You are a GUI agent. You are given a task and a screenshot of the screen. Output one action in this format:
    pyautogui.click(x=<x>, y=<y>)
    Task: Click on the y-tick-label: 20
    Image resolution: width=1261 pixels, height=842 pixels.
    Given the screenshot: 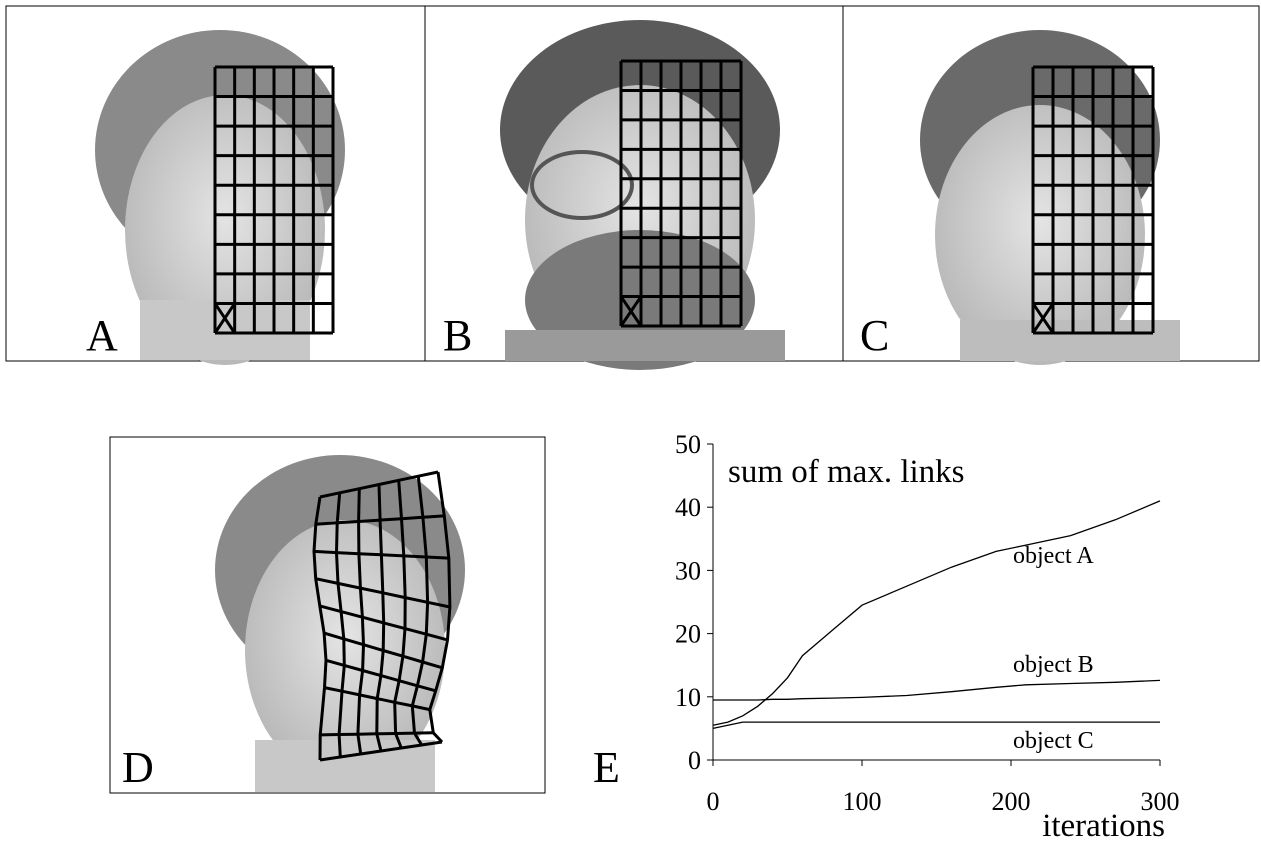 What is the action you would take?
    pyautogui.click(x=688, y=634)
    